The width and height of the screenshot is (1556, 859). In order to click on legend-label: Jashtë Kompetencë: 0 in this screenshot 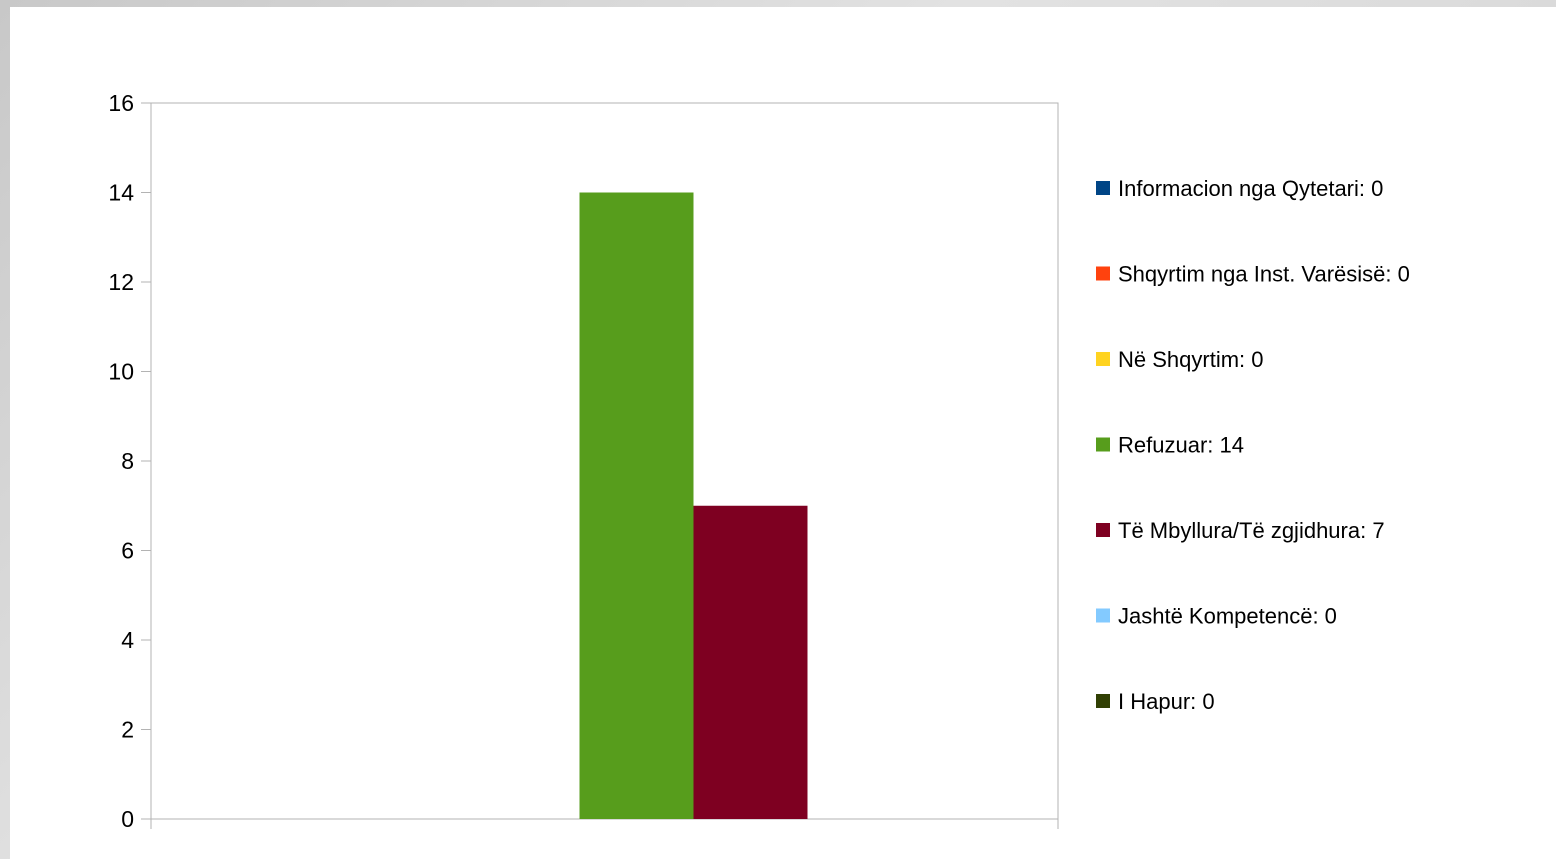, I will do `click(1227, 616)`.